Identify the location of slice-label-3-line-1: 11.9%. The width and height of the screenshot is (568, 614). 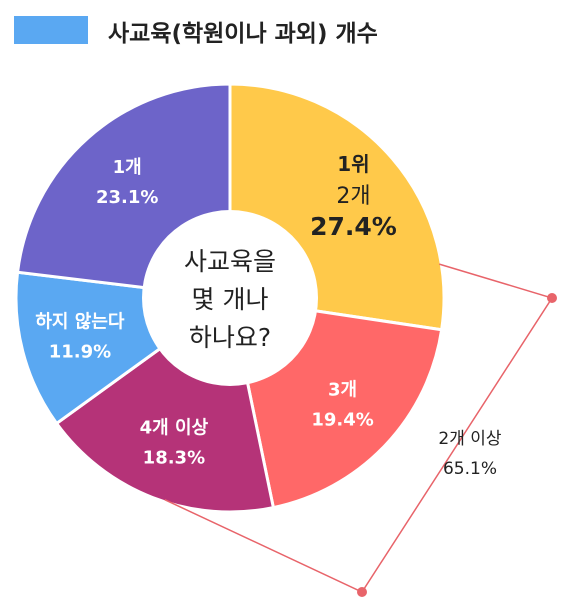
(80, 352).